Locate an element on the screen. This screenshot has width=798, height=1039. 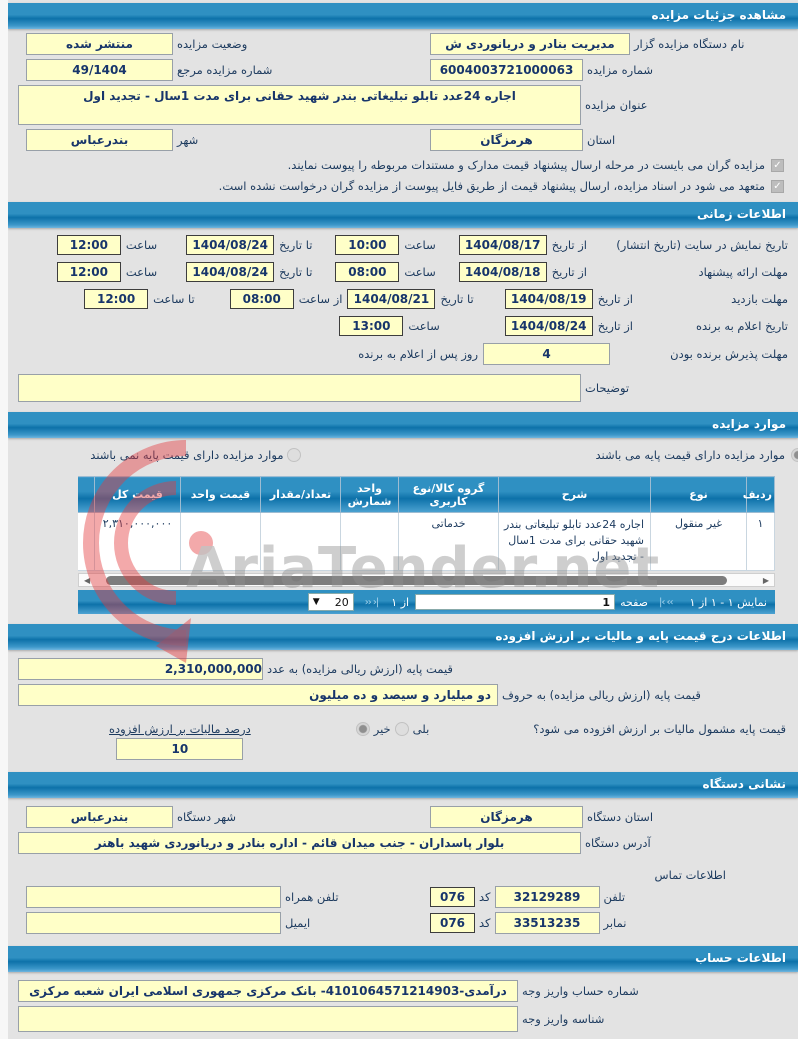
publish-from-hour: 10:00 is located at coordinates (367, 245).